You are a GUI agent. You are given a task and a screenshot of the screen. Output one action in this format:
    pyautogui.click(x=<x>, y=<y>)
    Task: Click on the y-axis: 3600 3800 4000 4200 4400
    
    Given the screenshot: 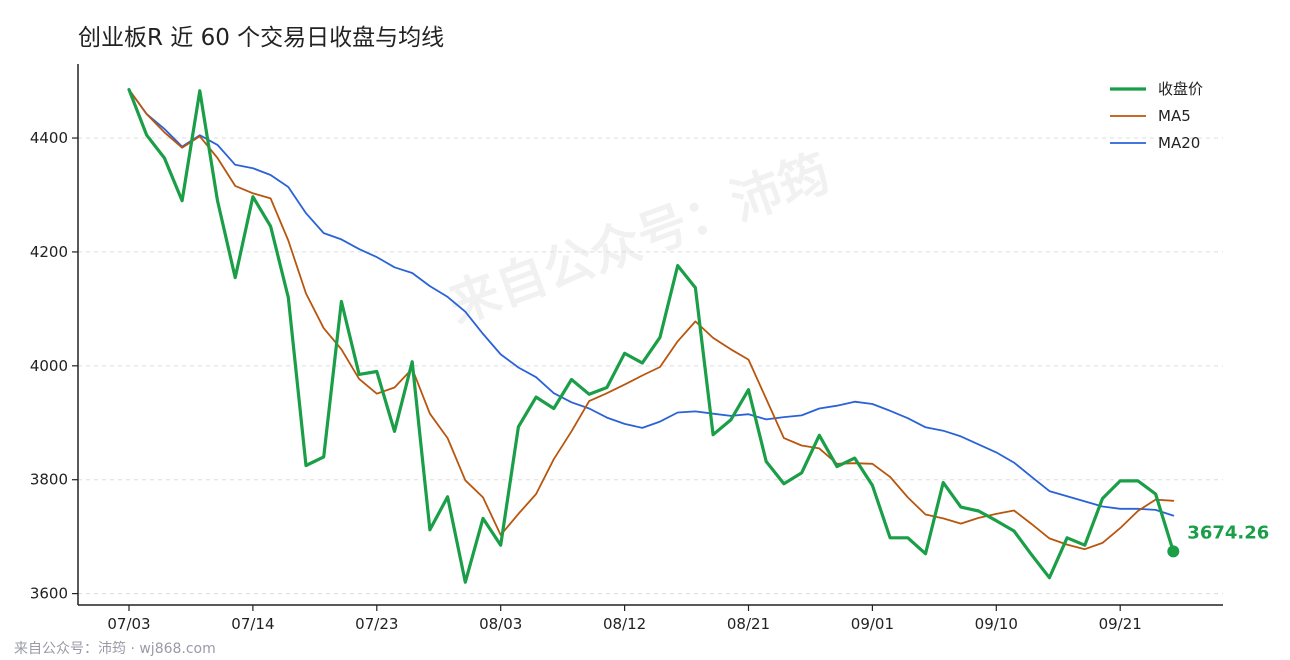 What is the action you would take?
    pyautogui.click(x=54, y=366)
    